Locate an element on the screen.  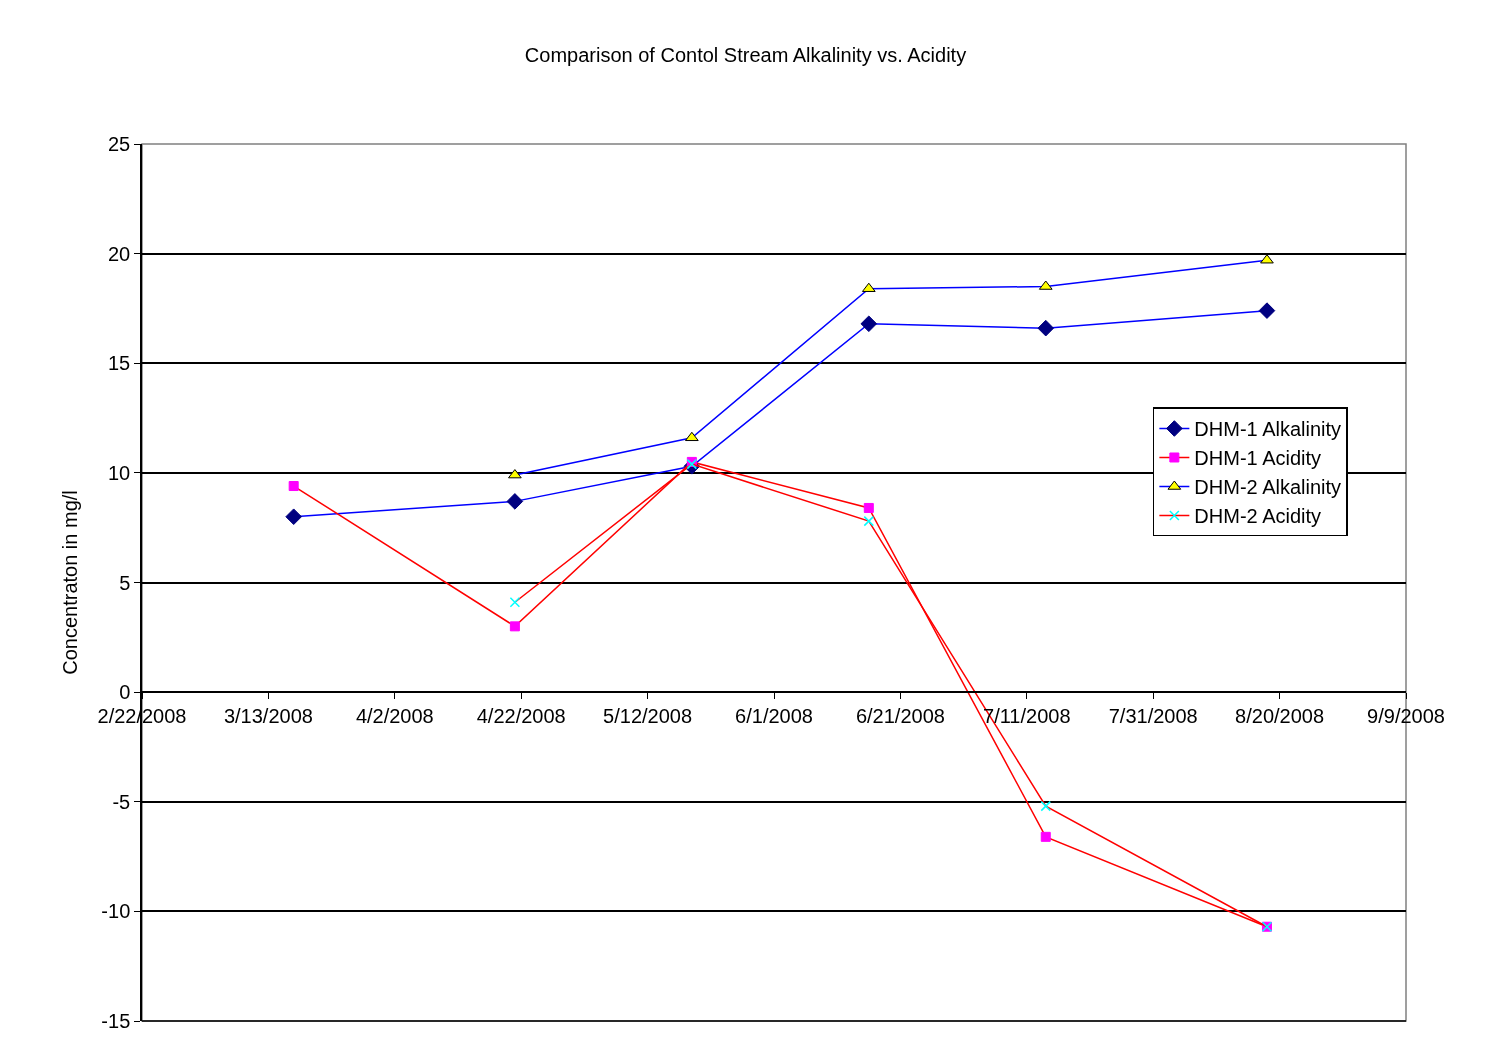
y-tick-label: 15 is located at coordinates (119, 363).